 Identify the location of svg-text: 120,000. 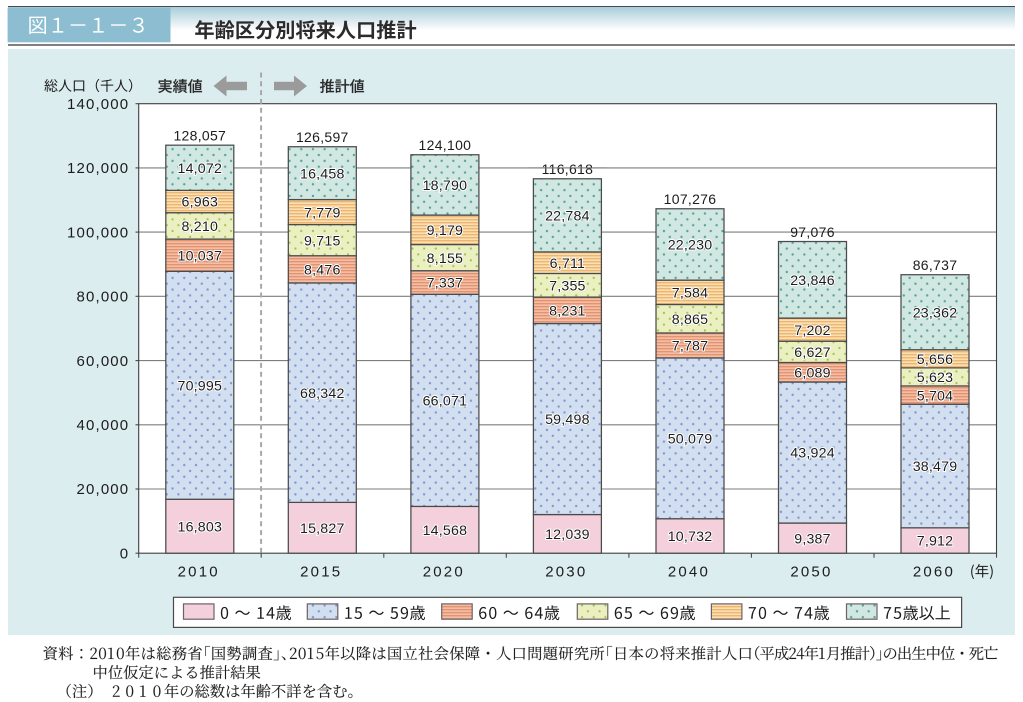
(98, 168).